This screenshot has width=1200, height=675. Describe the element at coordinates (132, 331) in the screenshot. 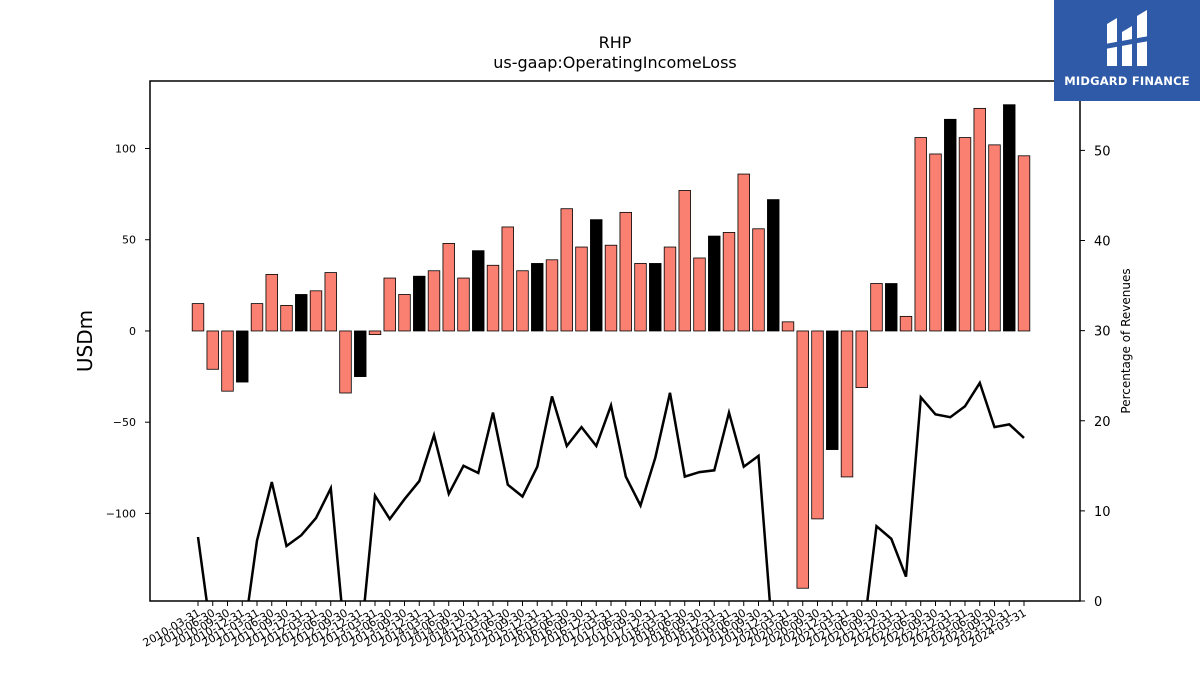

I see `y-tick-label: 0` at that location.